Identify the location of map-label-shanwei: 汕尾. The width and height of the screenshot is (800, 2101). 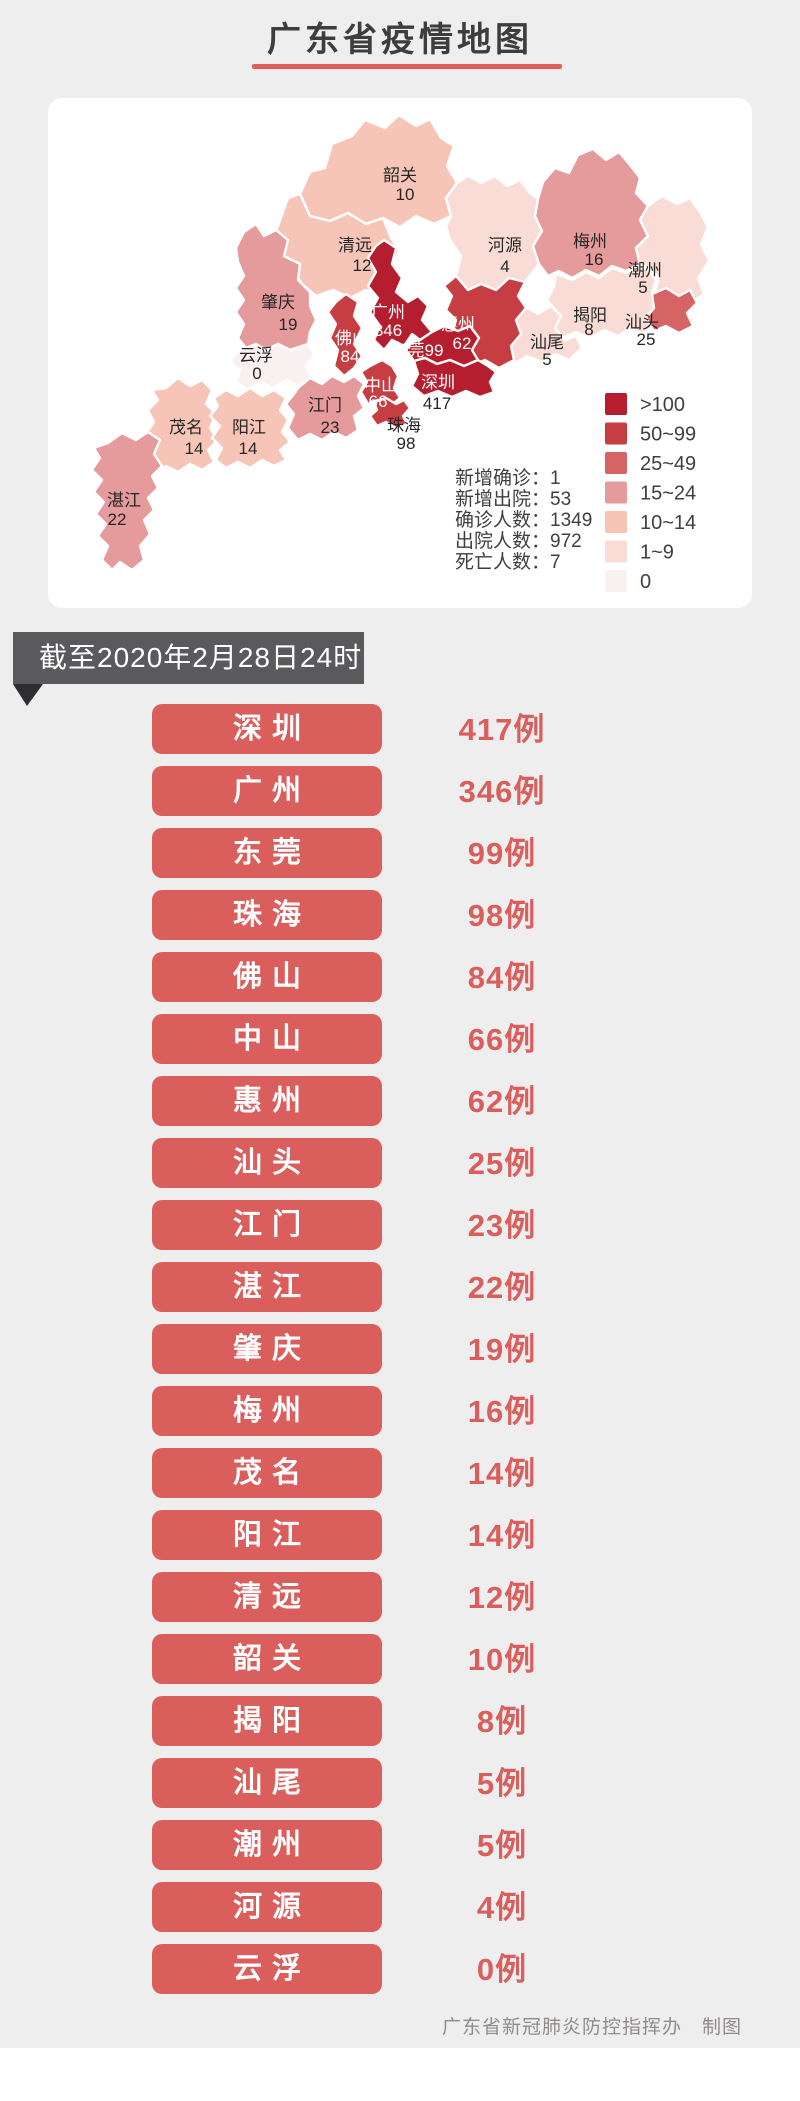
(547, 342).